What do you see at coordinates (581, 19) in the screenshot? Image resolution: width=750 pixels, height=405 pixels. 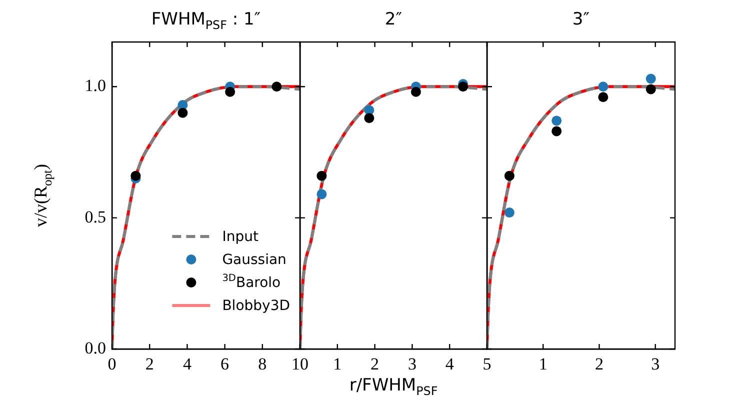 I see `chart-title: 3″` at bounding box center [581, 19].